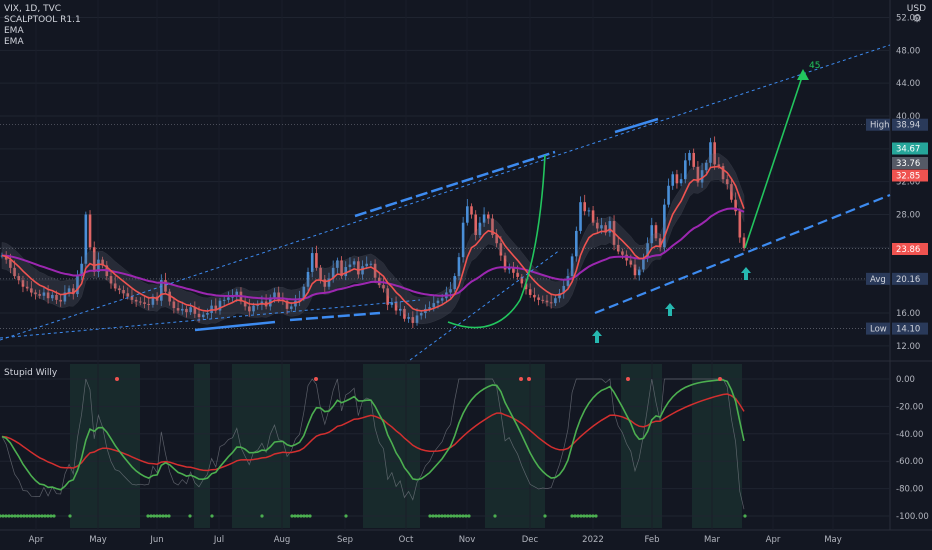  What do you see at coordinates (905, 380) in the screenshot?
I see `osc-tick-label-0: 0.00` at bounding box center [905, 380].